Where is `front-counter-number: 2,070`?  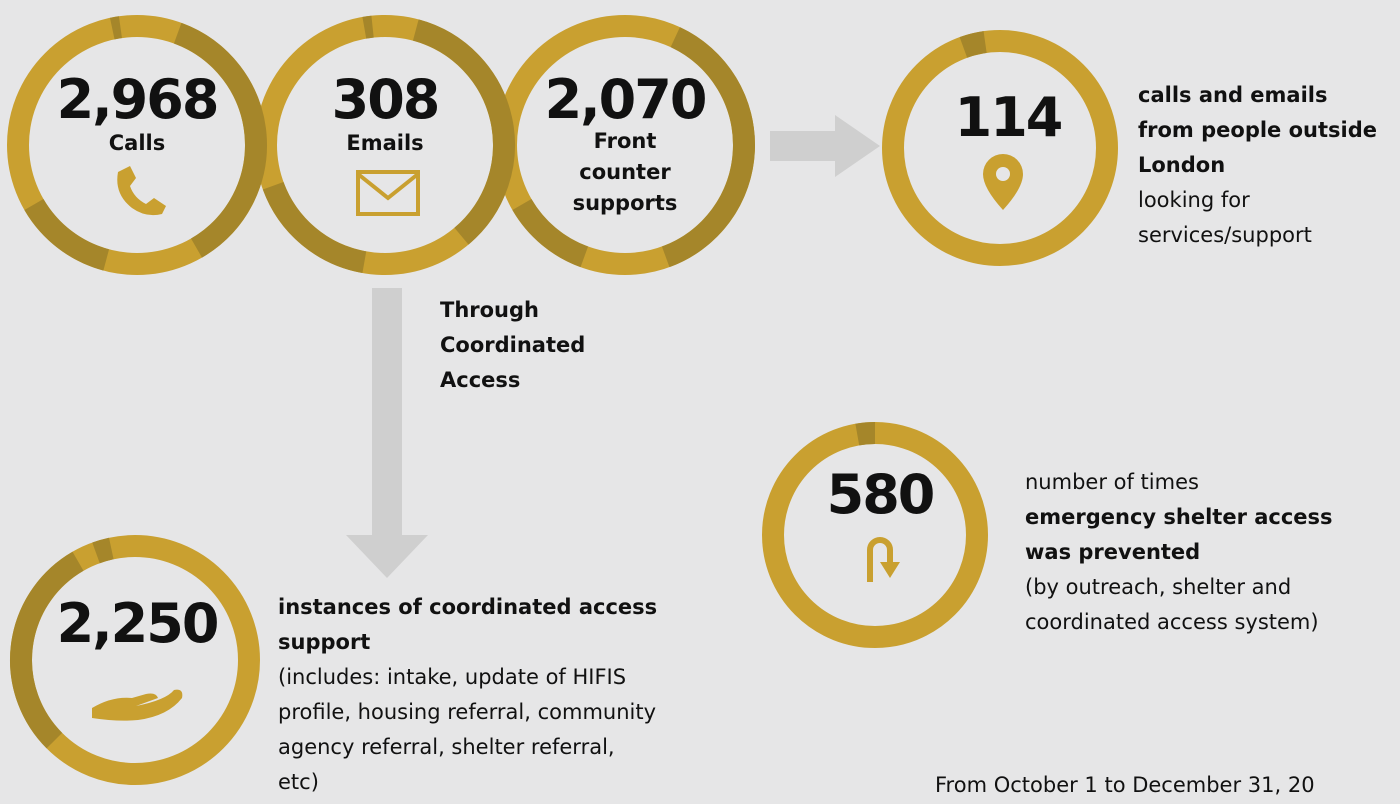
front-counter-number: 2,070 is located at coordinates (626, 99).